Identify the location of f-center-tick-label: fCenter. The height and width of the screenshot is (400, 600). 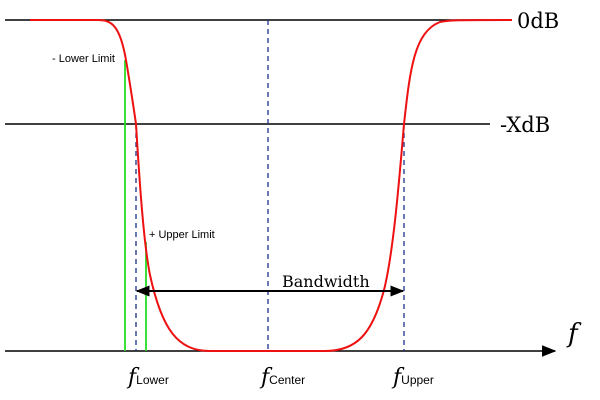
(282, 377).